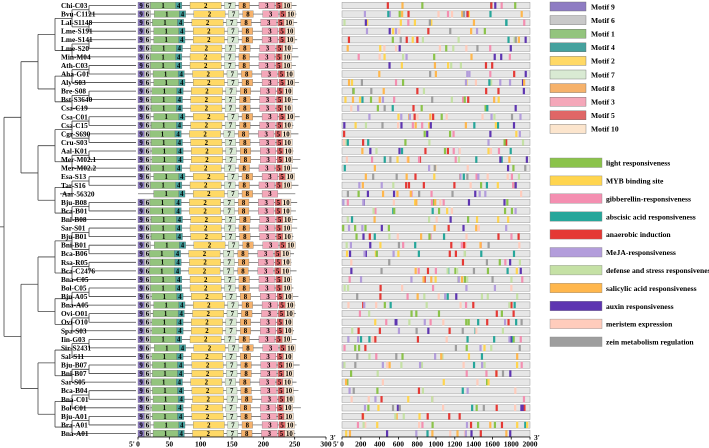 The image size is (709, 448). What do you see at coordinates (635, 181) in the screenshot?
I see `element-legend-label: MYB binding site` at bounding box center [635, 181].